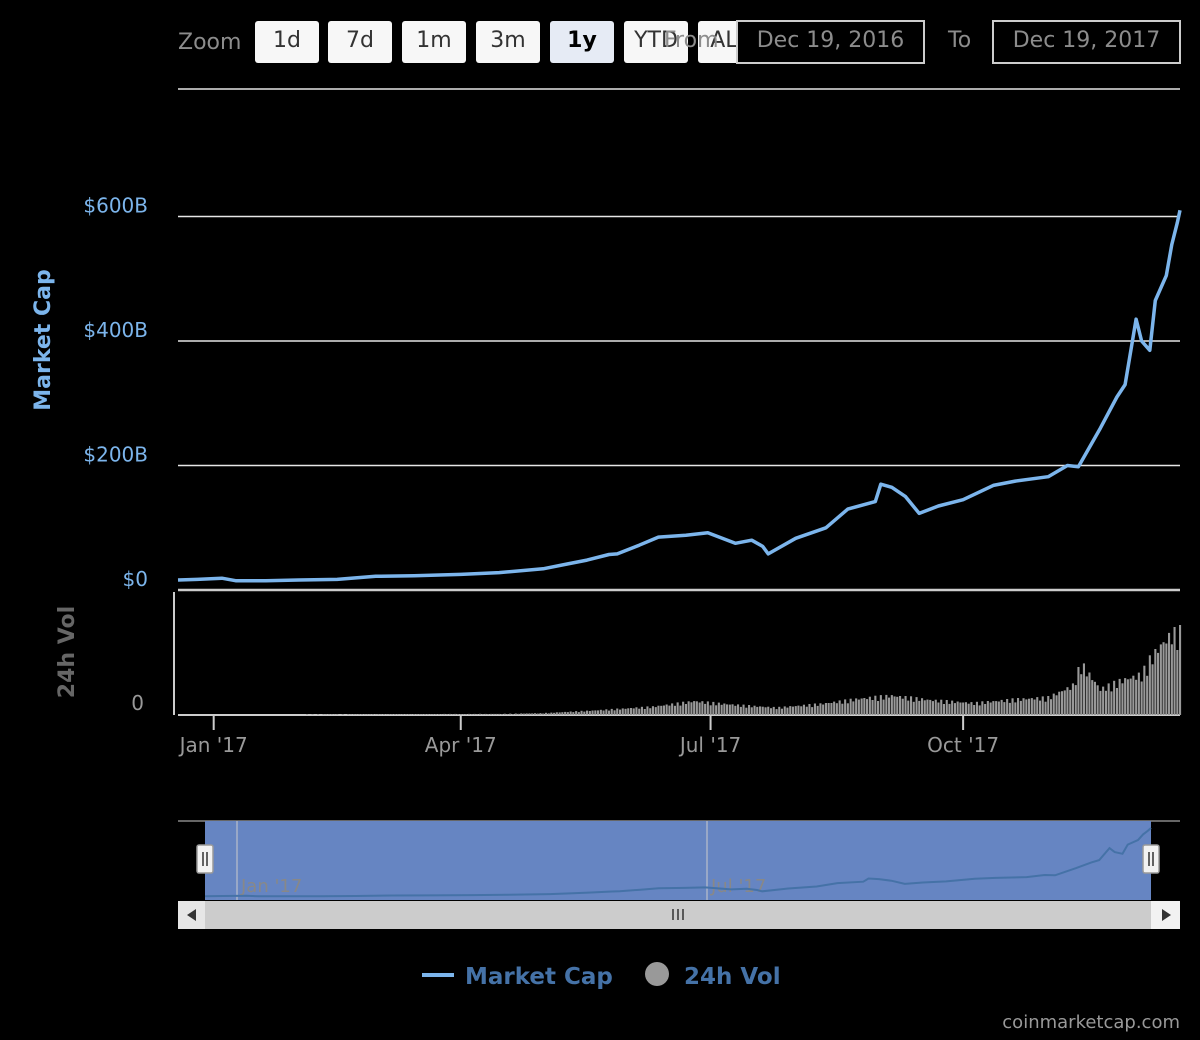  I want to click on zoom-1m-button: 1m, so click(434, 42).